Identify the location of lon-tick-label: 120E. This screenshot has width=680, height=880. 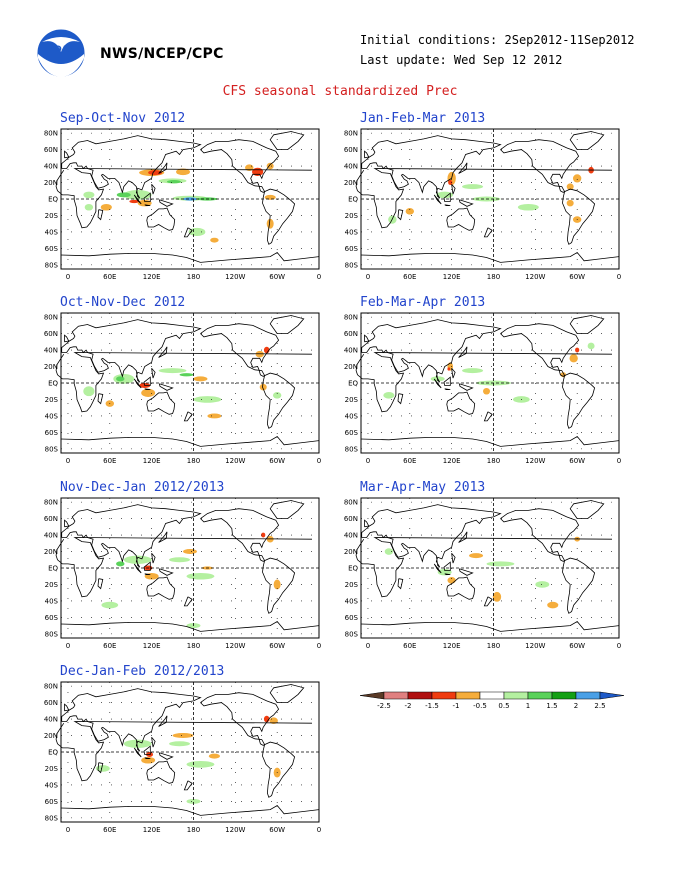
(152, 461).